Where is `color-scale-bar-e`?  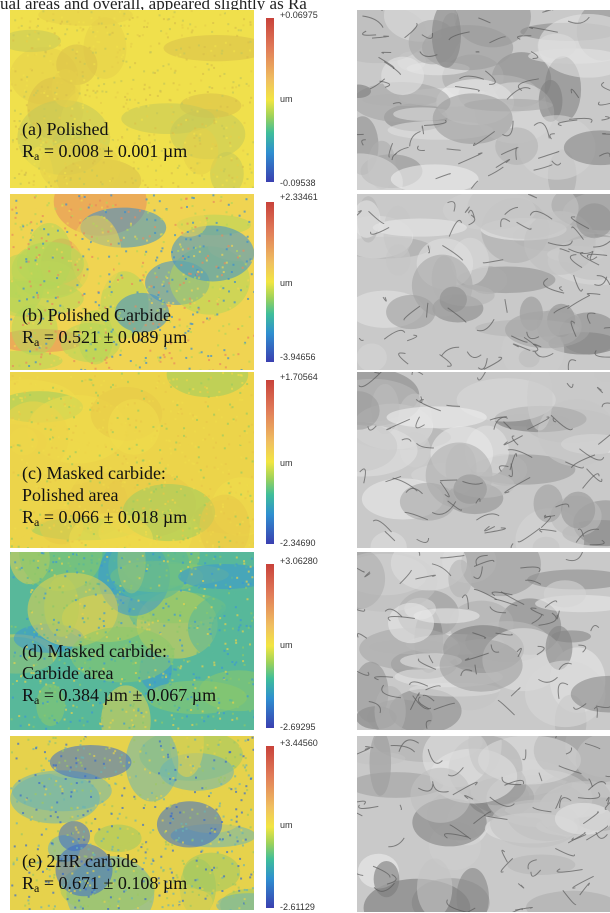
color-scale-bar-e is located at coordinates (270, 827).